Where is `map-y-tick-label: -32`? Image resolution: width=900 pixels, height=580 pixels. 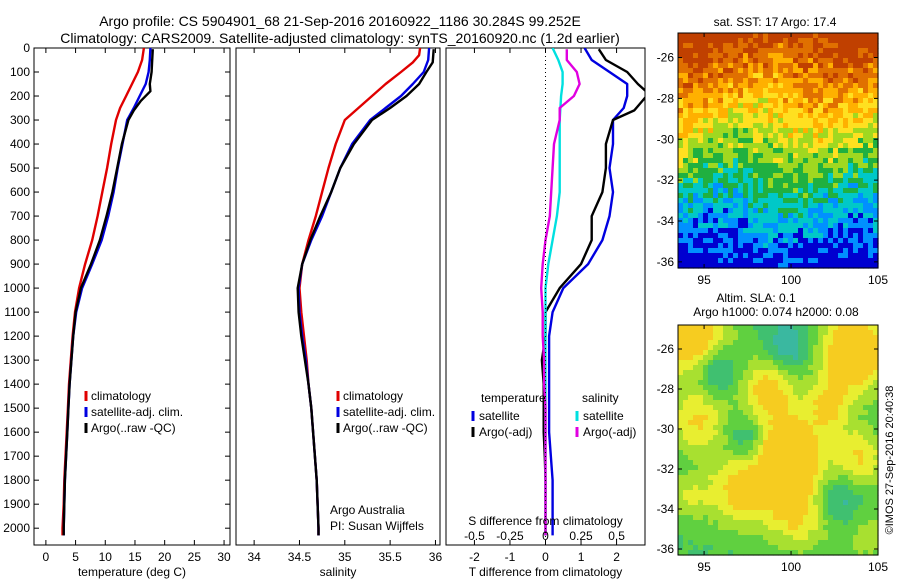 map-y-tick-label: -32 is located at coordinates (666, 180).